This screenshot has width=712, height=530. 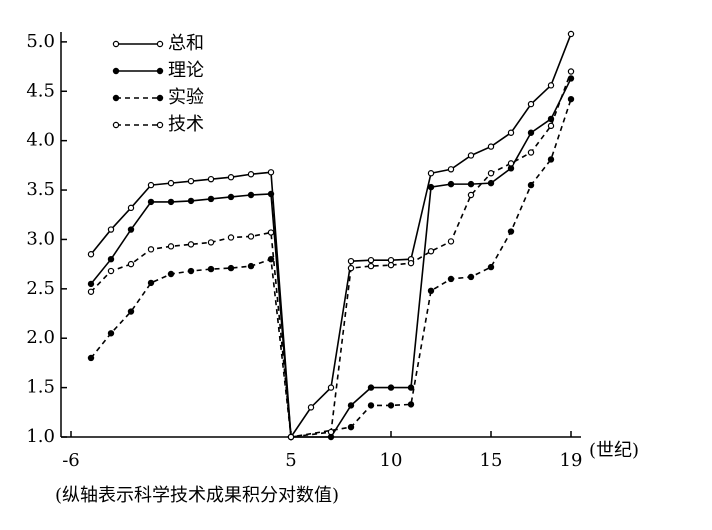 I want to click on y-tick-label: 3.5, so click(x=40, y=189).